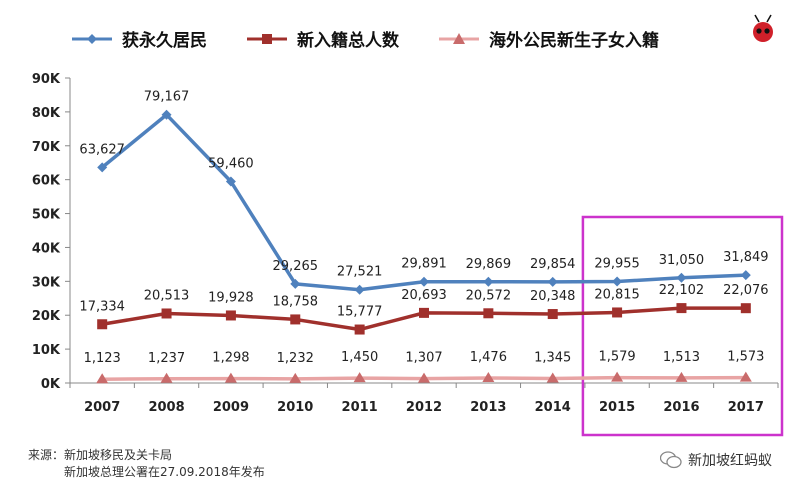 The width and height of the screenshot is (800, 500). I want to click on x-tick-label: 2008, so click(166, 407).